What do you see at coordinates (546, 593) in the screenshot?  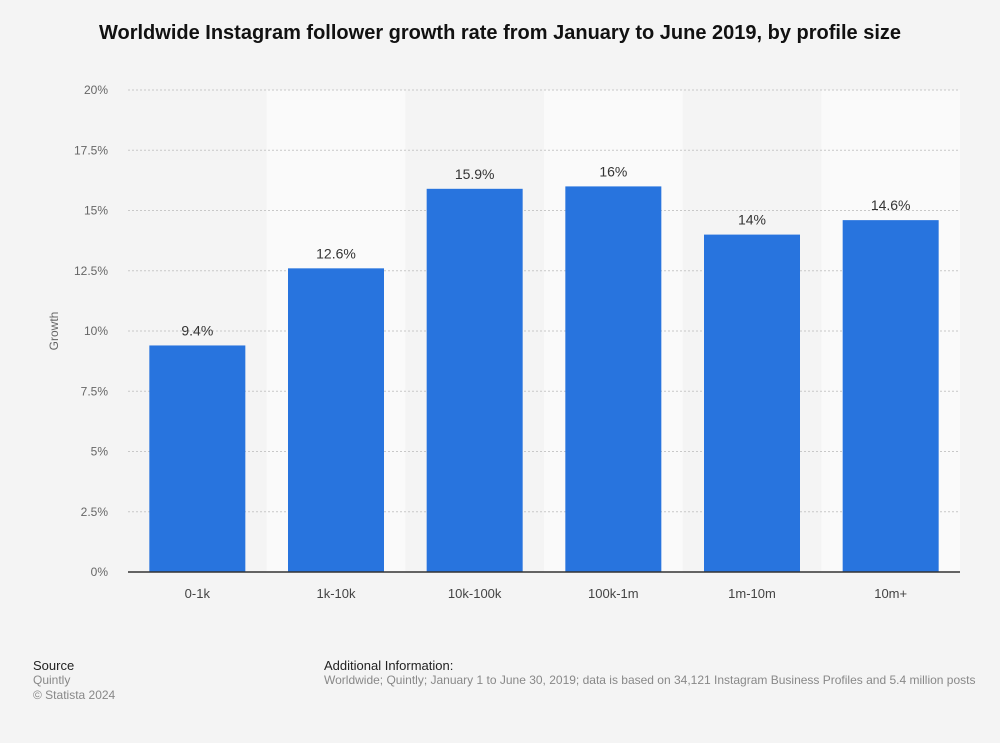 I see `x-axis-labels: 0-1k 1k-10k 10k-100k 100k-1m 1m-10m 10m+` at bounding box center [546, 593].